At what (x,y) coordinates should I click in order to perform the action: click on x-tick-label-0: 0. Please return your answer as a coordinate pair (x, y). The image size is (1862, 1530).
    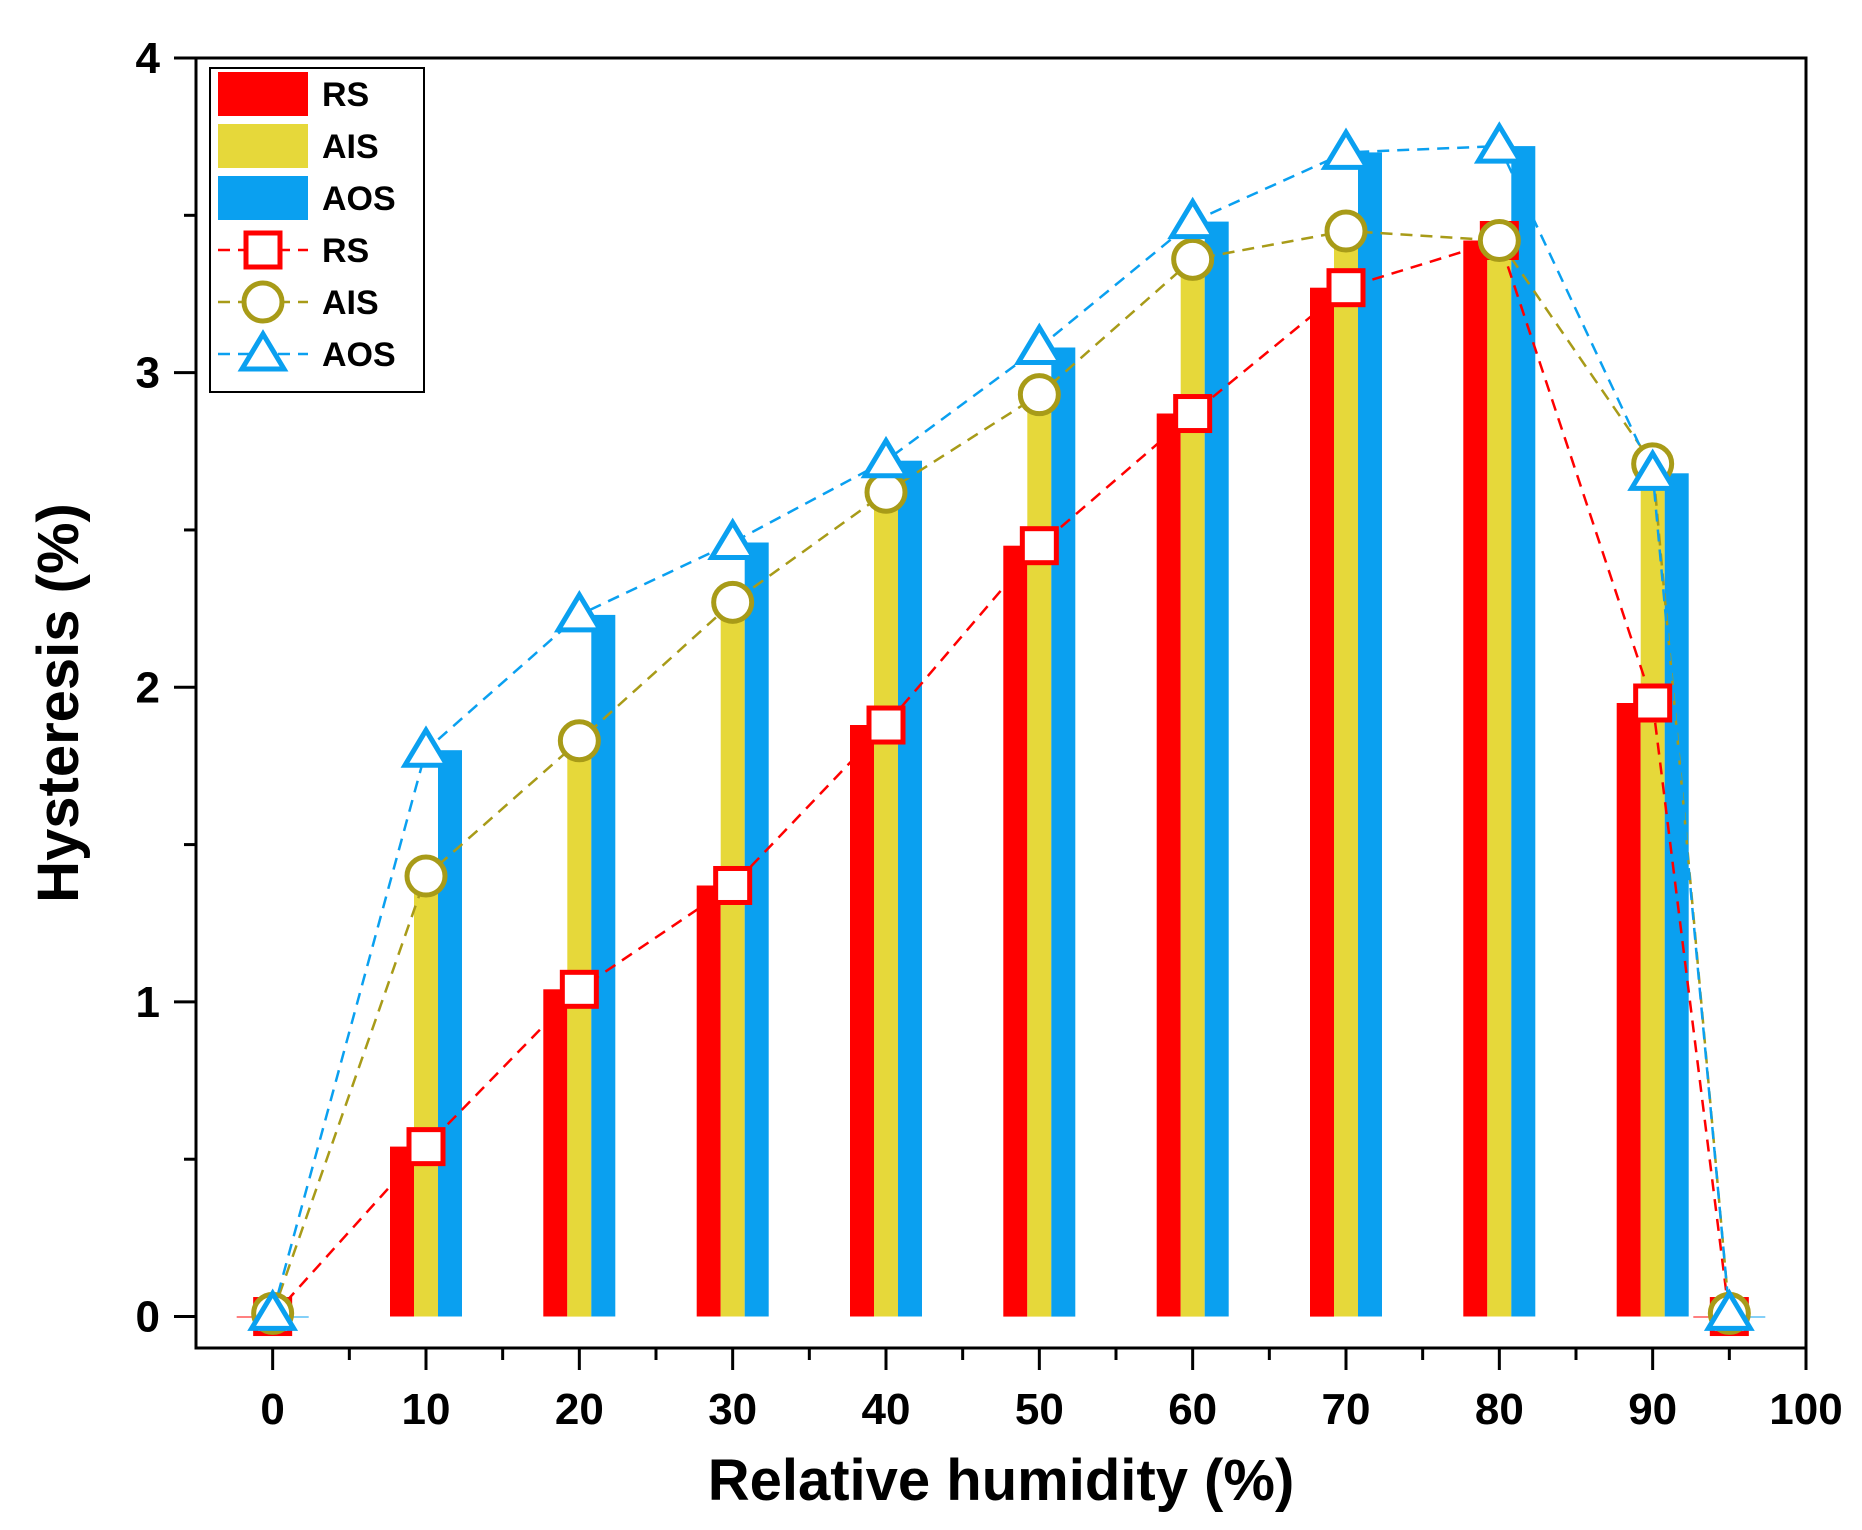
    Looking at the image, I should click on (272, 1409).